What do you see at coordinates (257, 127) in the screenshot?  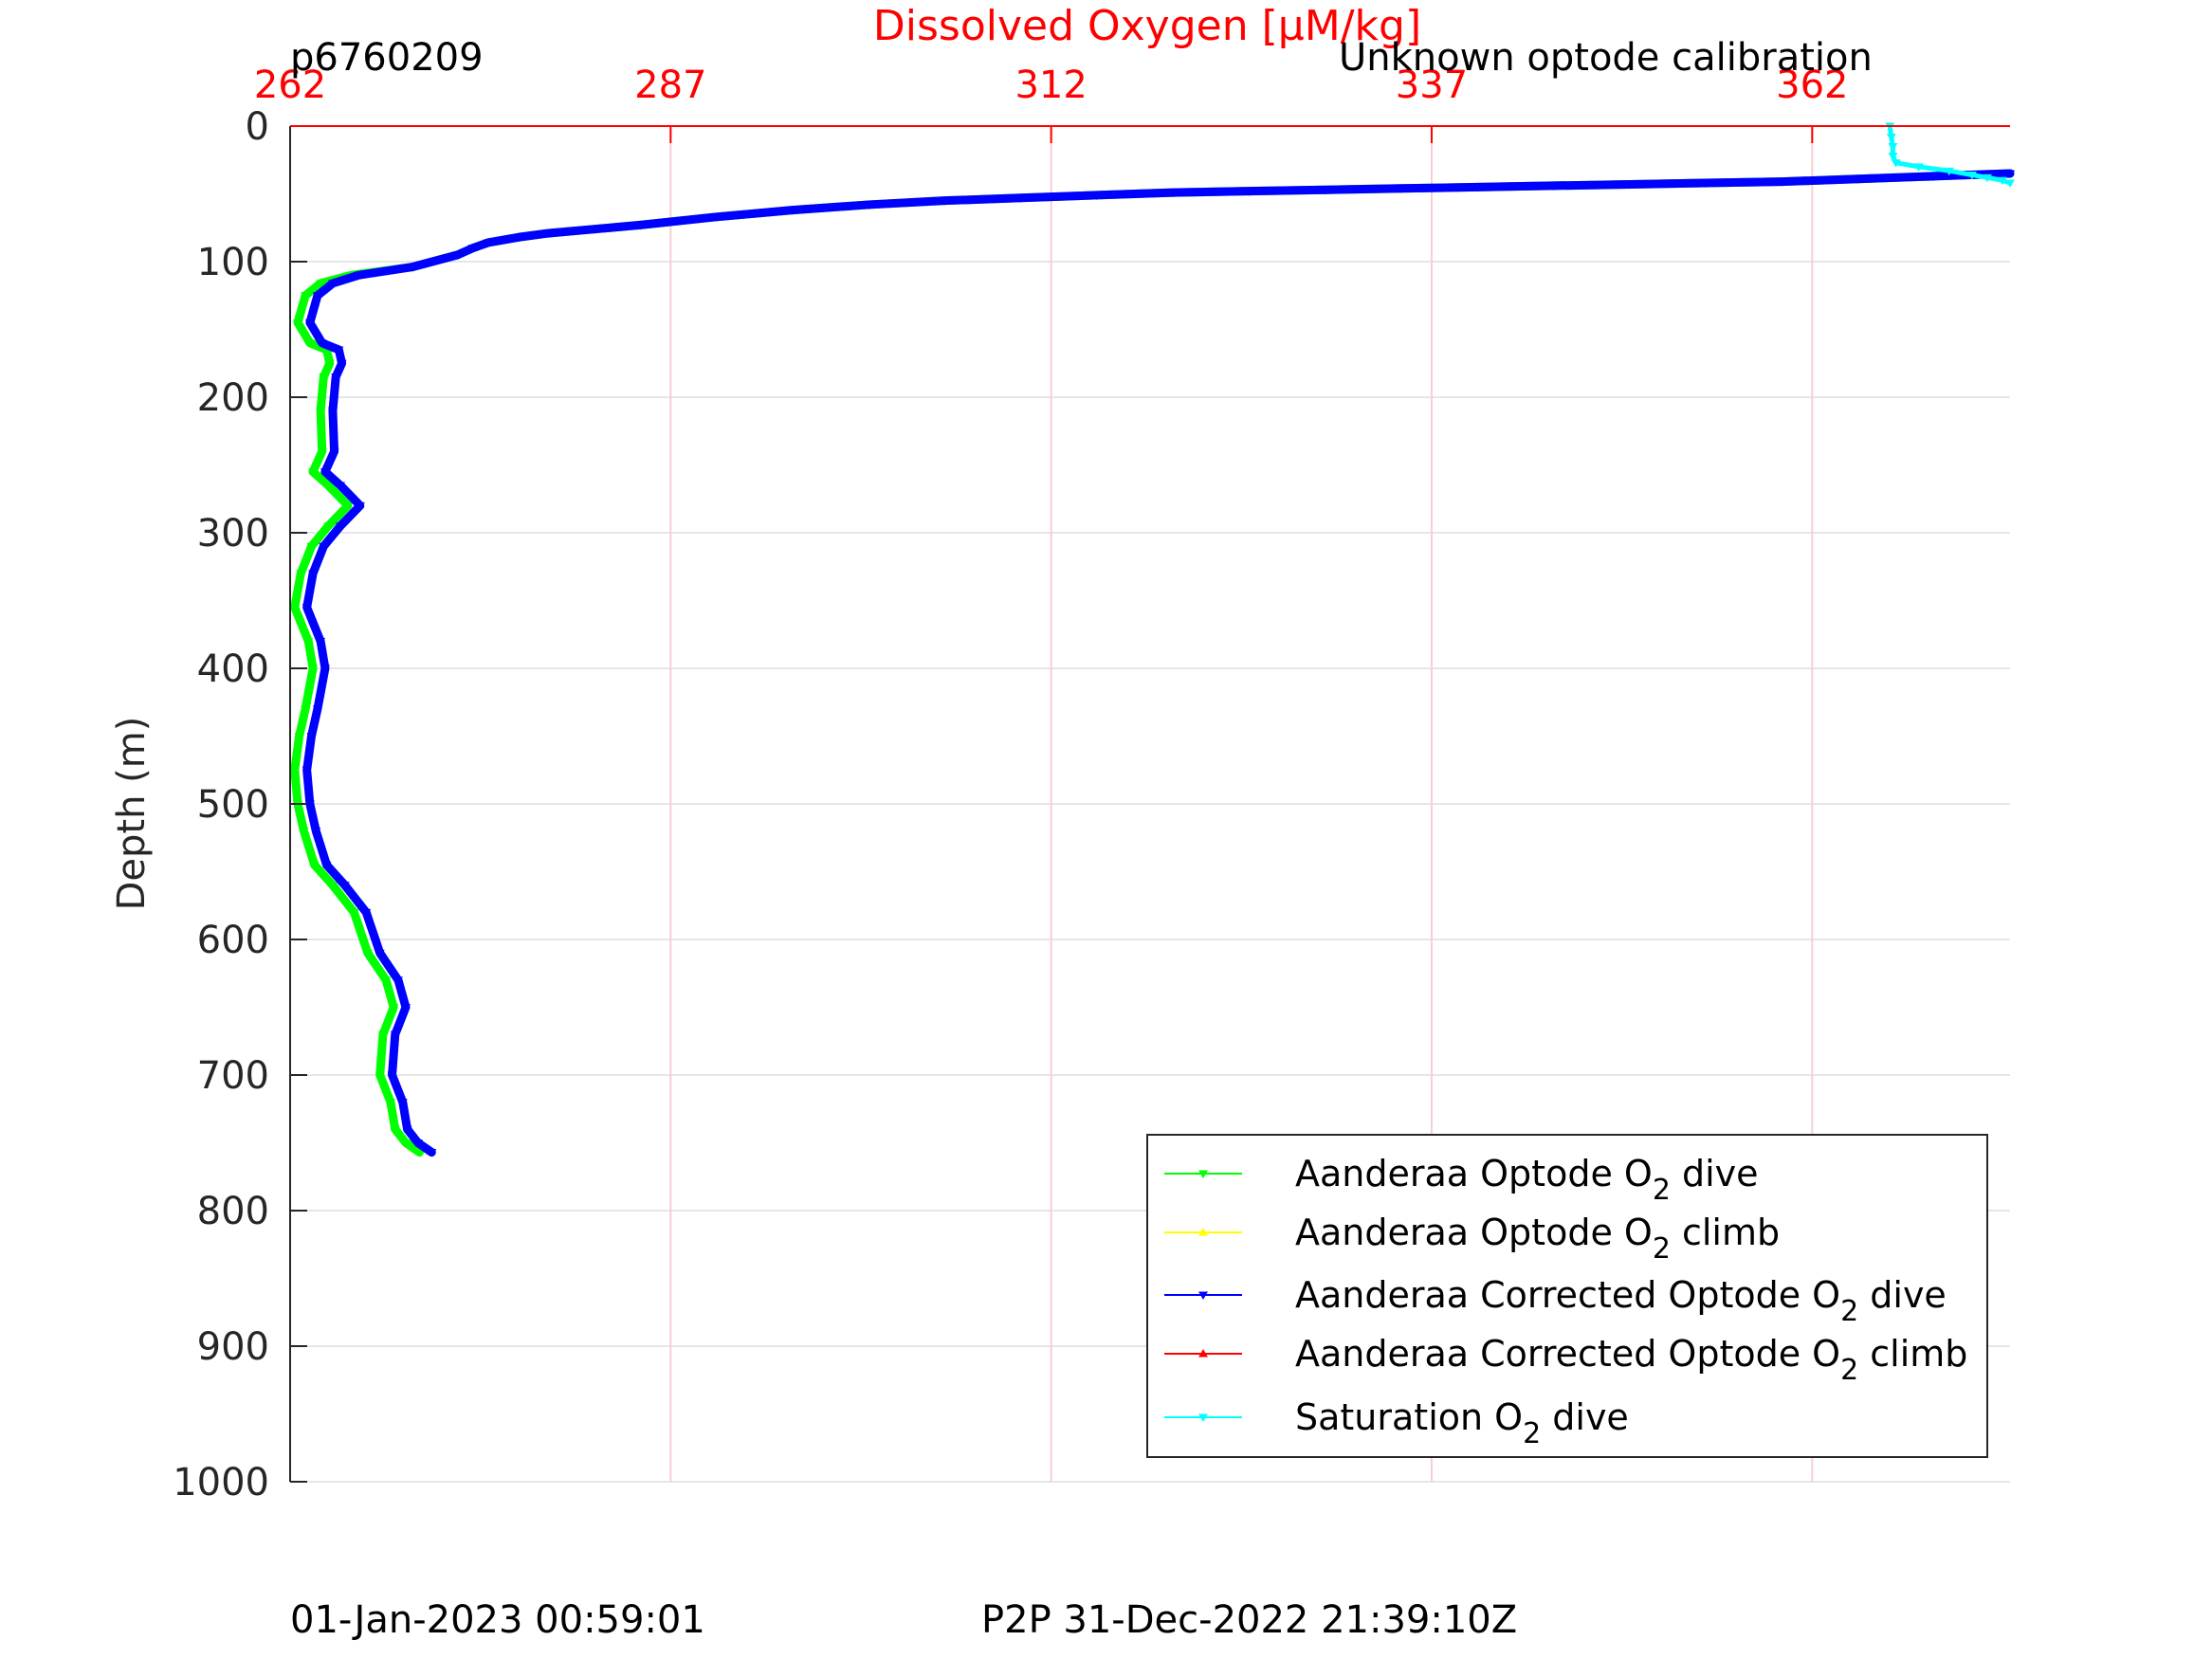 I see `y-tick-label: 0` at bounding box center [257, 127].